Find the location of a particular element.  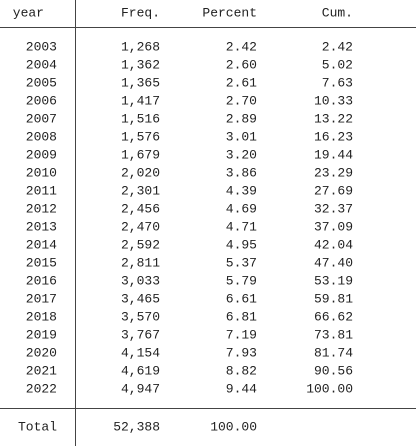

cell: 47.40 is located at coordinates (333, 262).